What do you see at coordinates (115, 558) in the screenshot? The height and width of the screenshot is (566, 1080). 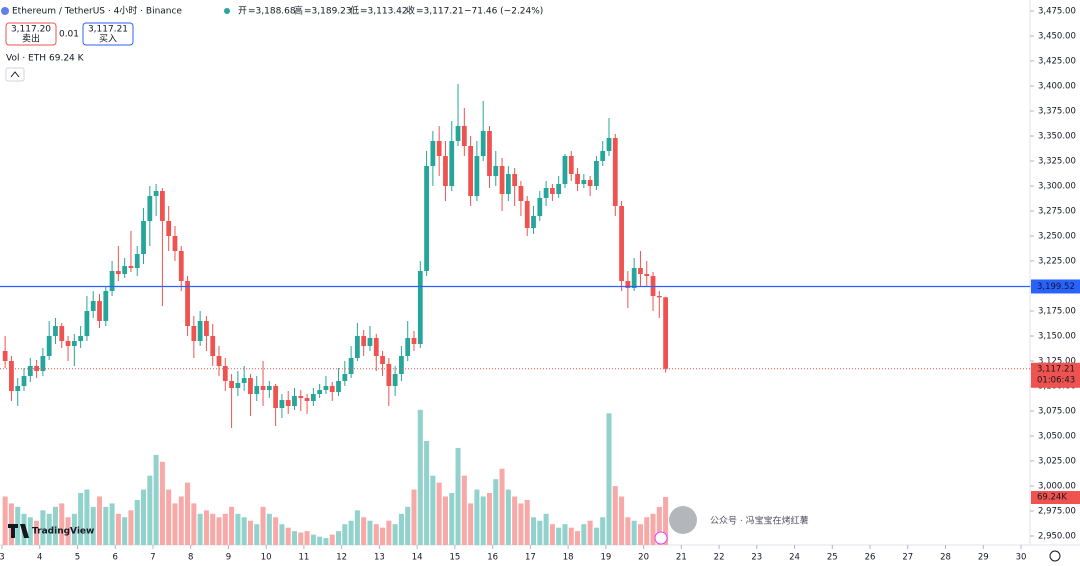 I see `x-tick-label: 6` at bounding box center [115, 558].